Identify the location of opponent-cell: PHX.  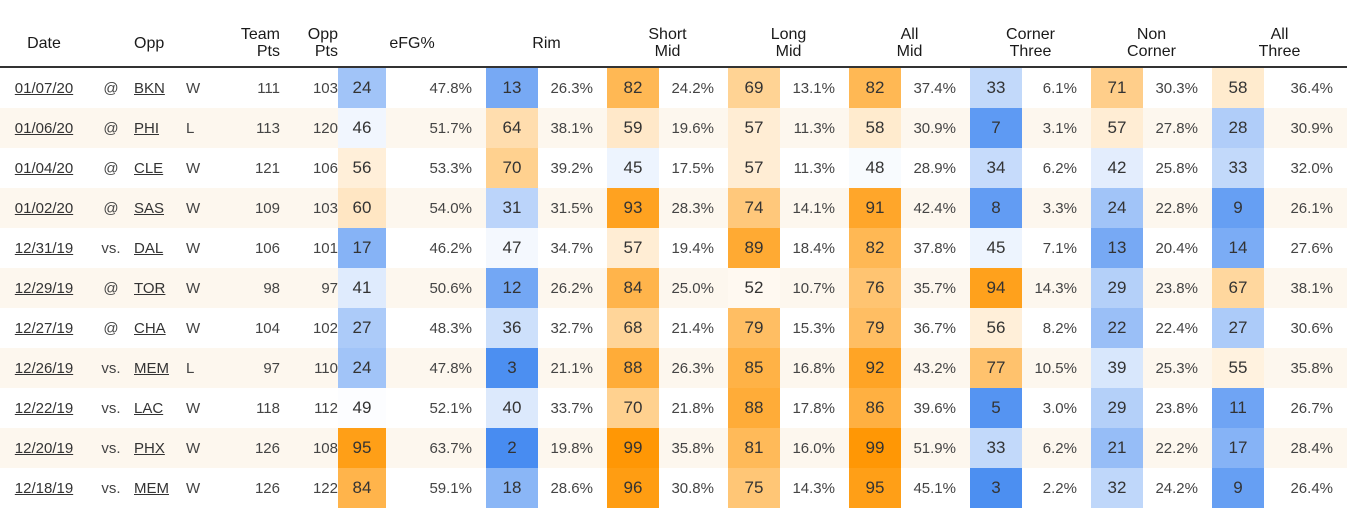
(160, 448).